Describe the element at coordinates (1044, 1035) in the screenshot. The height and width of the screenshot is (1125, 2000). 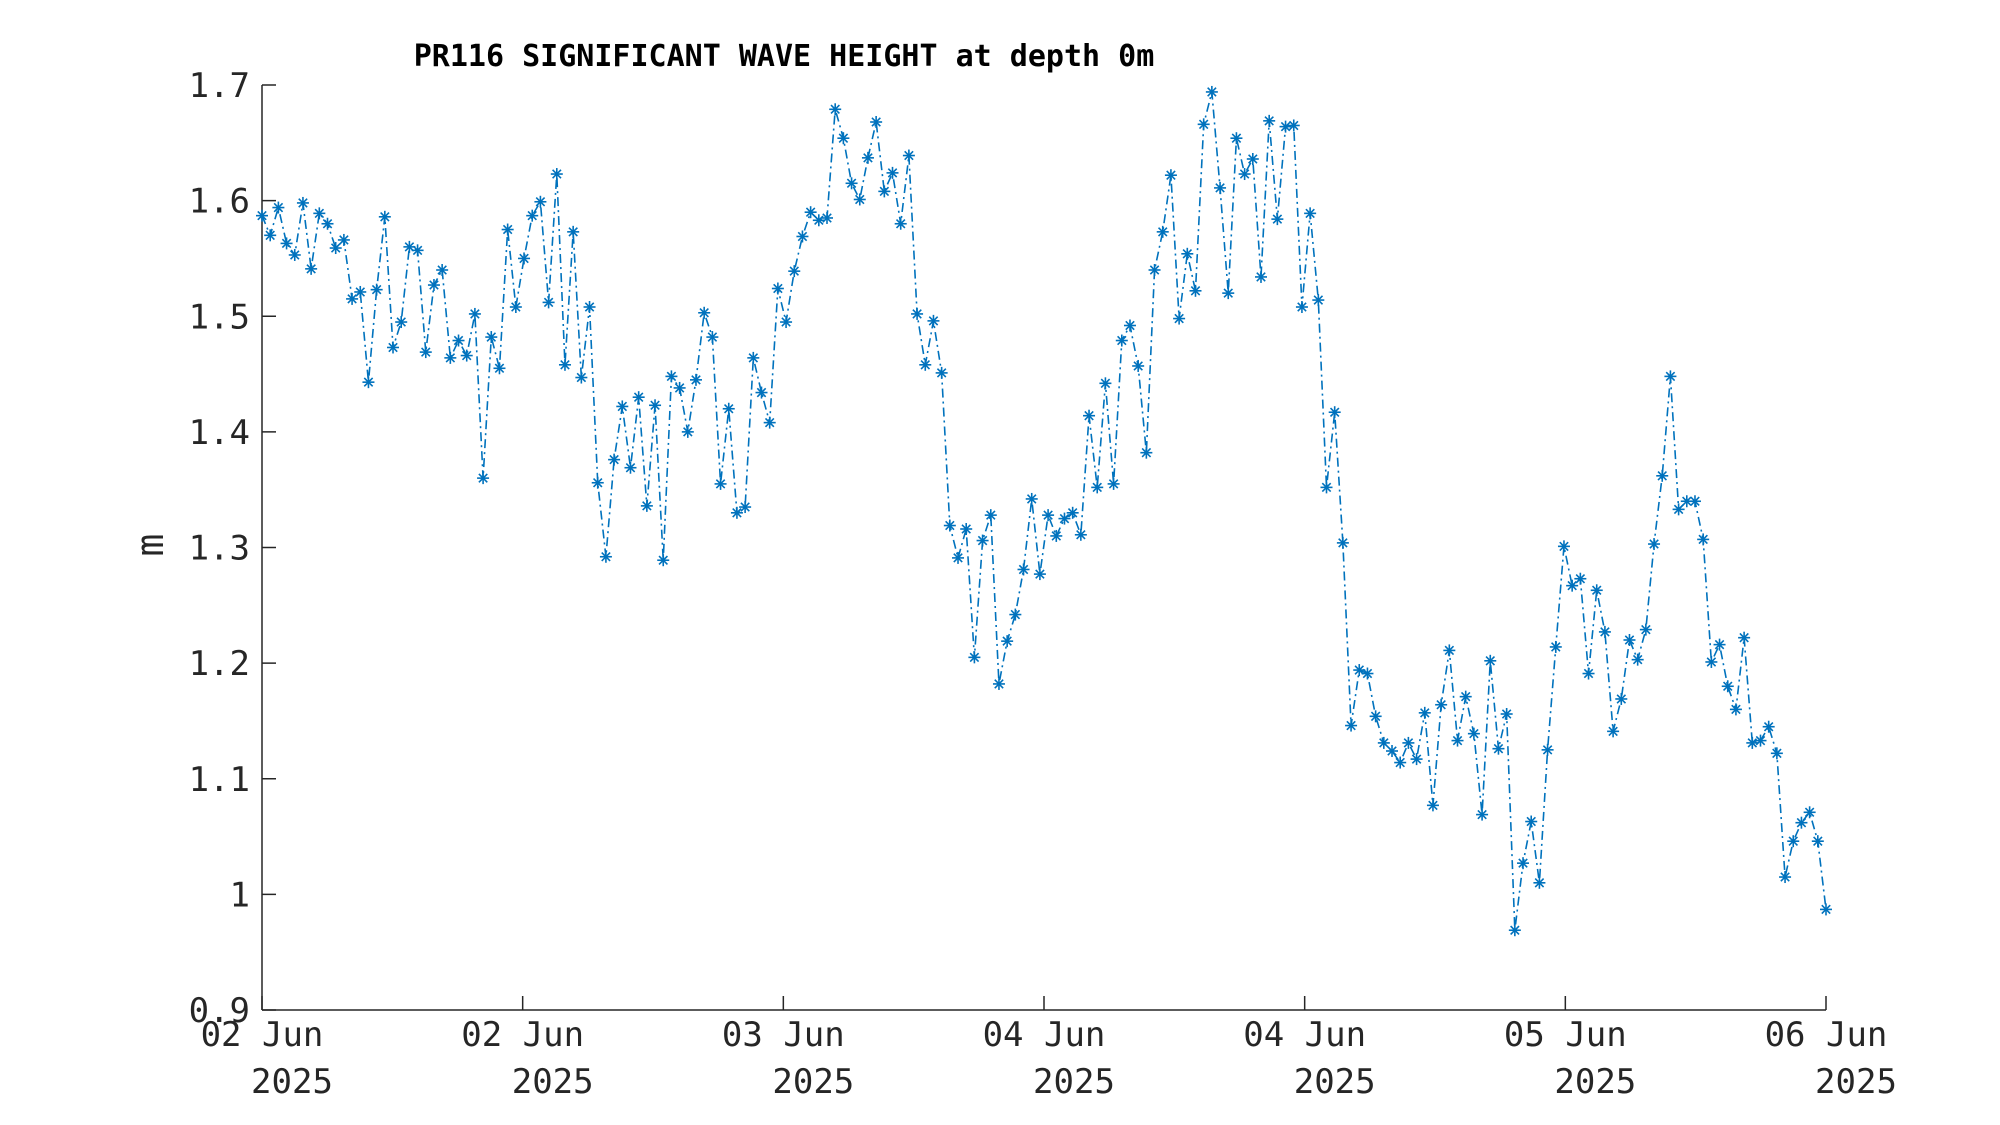
I see `x-tick-label-day: 04 Jun` at that location.